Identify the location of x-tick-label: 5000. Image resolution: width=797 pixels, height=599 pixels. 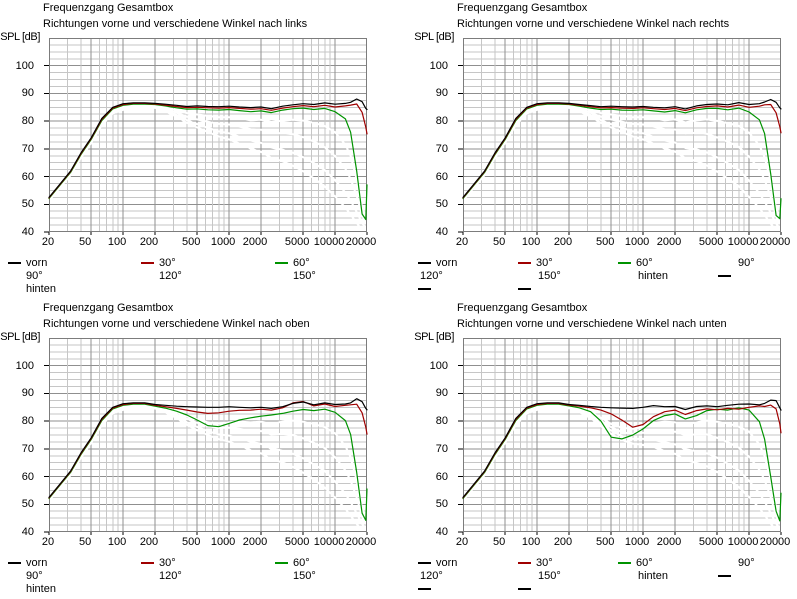
(711, 542).